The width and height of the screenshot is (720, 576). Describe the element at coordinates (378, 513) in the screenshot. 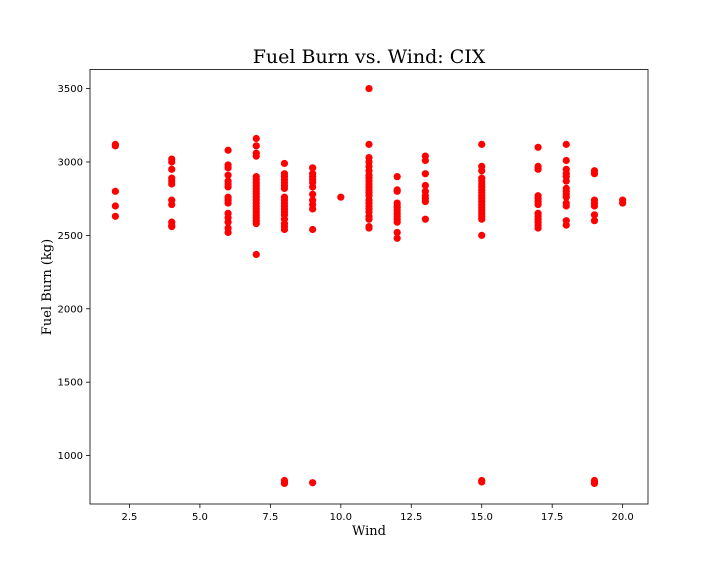

I see `x-axis: 2.5 5.0 7.5 10.0 12.5 15.0 17.5 20.0` at that location.